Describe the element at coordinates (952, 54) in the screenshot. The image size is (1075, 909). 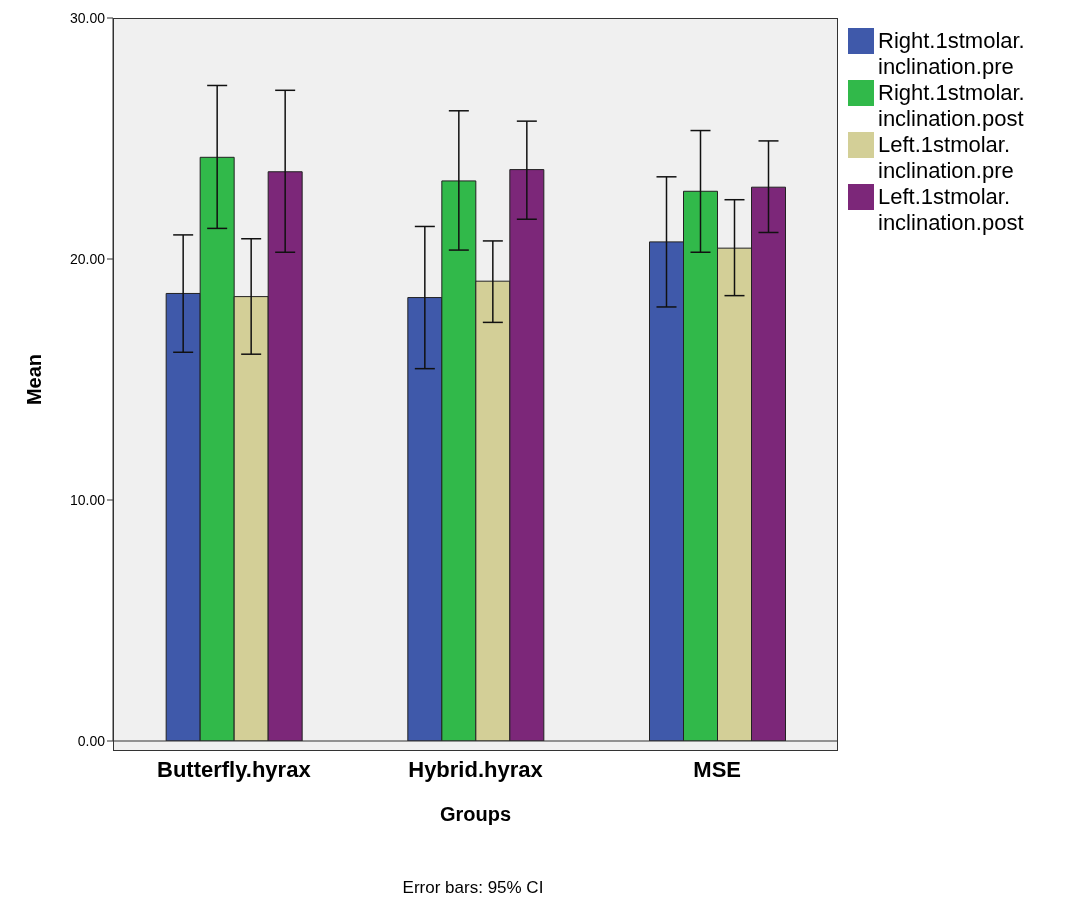
I see `legend-label: Right.1stmolar.inclination.pre` at that location.